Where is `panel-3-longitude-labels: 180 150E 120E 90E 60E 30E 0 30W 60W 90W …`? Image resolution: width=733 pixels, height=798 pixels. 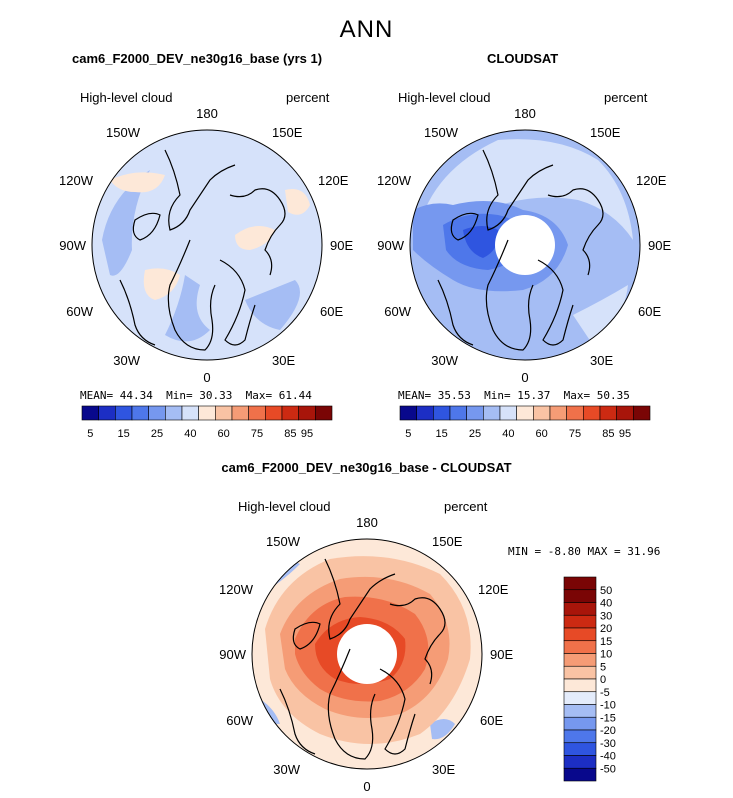 panel-3-longitude-labels: 180 150E 120E 90E 60E 30E 0 30W 60W 90W … is located at coordinates (366, 654).